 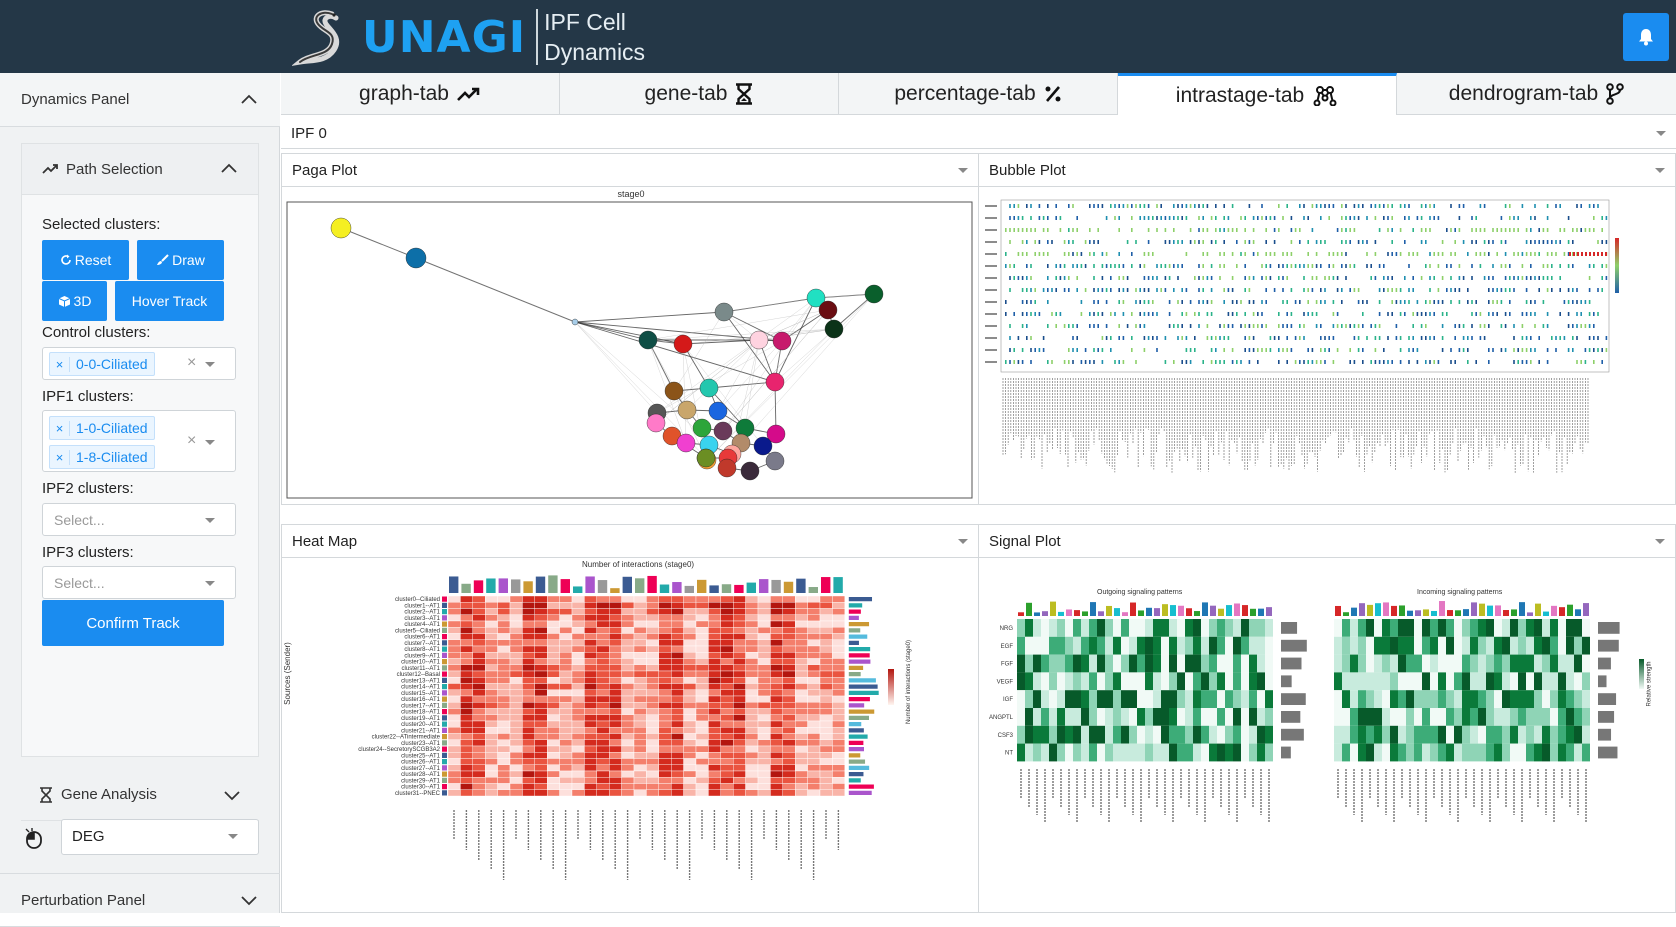 What do you see at coordinates (102, 364) in the screenshot?
I see `cluster-tag: × 0-0-Ciliated` at bounding box center [102, 364].